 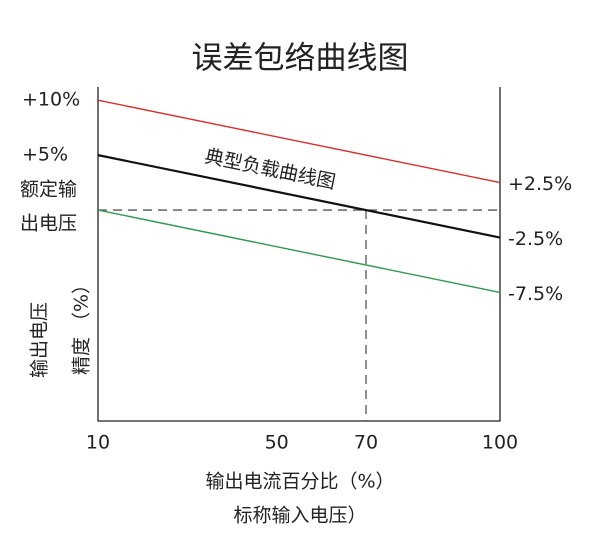 What do you see at coordinates (300, 59) in the screenshot?
I see `chart-title: 误差包络曲线图` at bounding box center [300, 59].